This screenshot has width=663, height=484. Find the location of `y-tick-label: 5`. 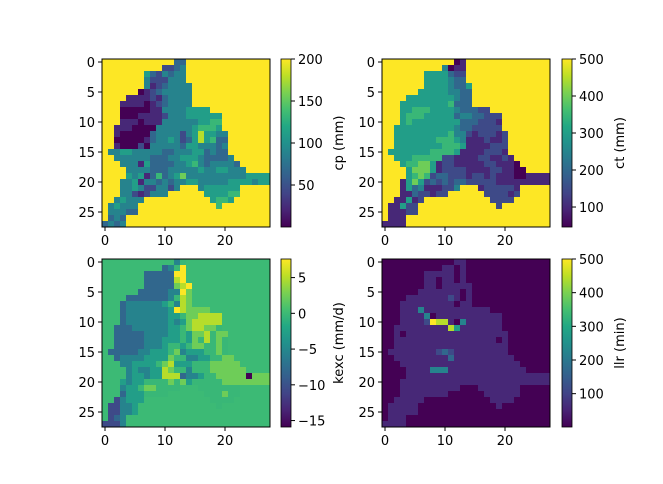

y-tick-label: 5 is located at coordinates (91, 293).